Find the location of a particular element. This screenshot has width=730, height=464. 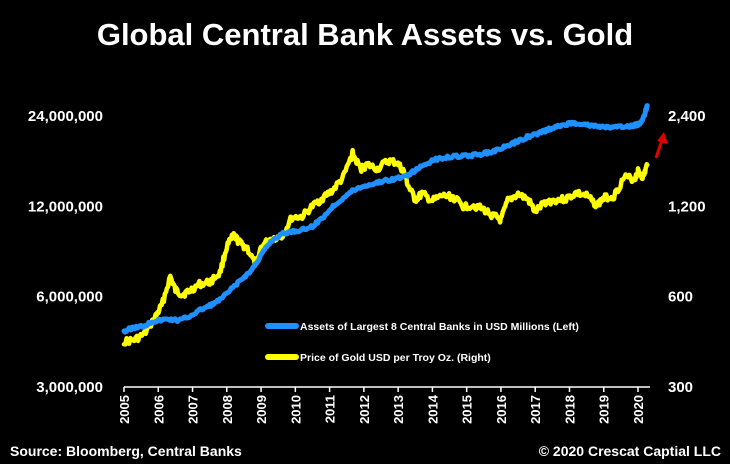

x-tick-label: 2009 is located at coordinates (261, 409).